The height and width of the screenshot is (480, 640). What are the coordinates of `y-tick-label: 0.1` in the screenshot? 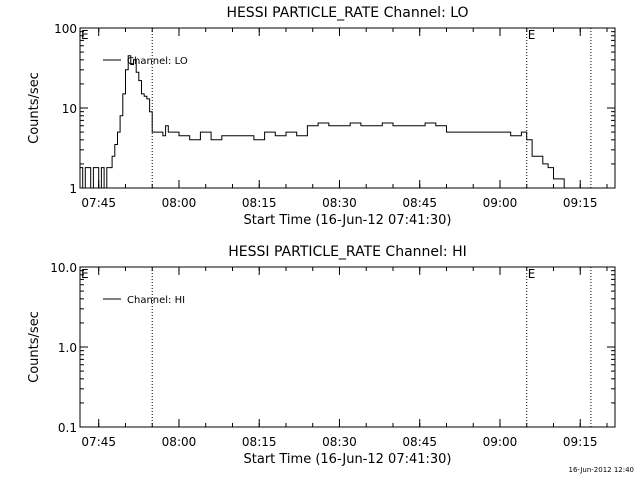 It's located at (67, 428).